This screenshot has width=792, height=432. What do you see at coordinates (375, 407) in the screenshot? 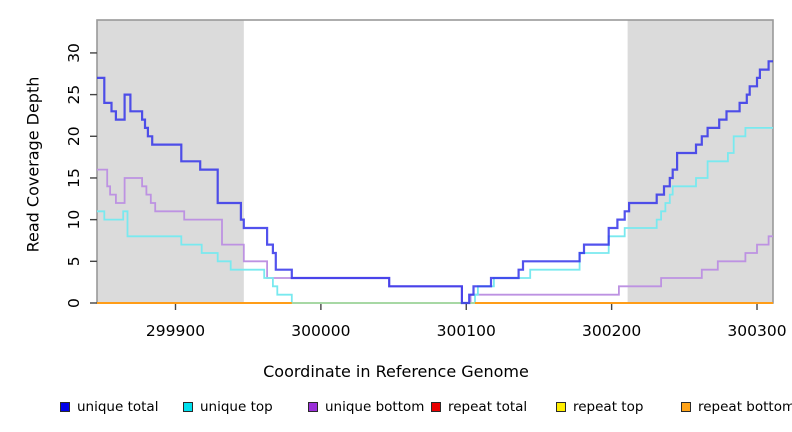
I see `legend-label: unique bottom` at bounding box center [375, 407].